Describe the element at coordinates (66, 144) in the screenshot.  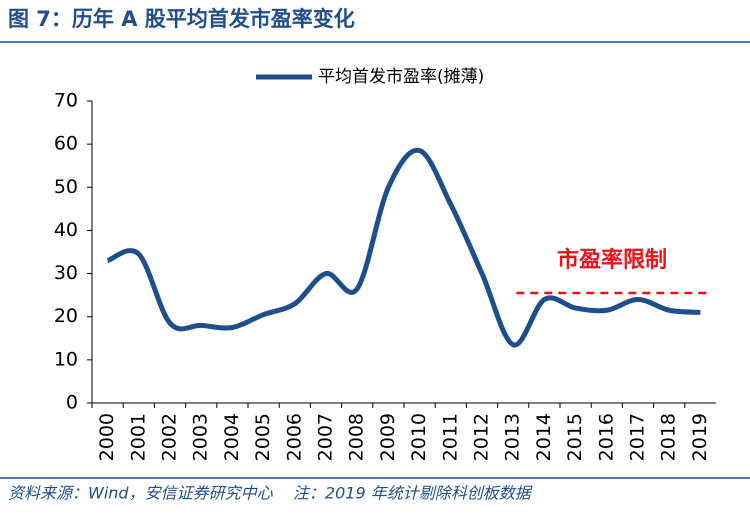
I see `y-tick-label: 60` at that location.